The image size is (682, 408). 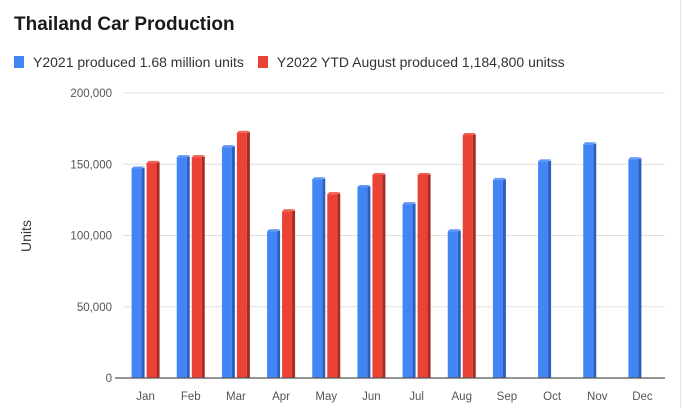 I want to click on bar-y2021-jun, so click(x=364, y=281).